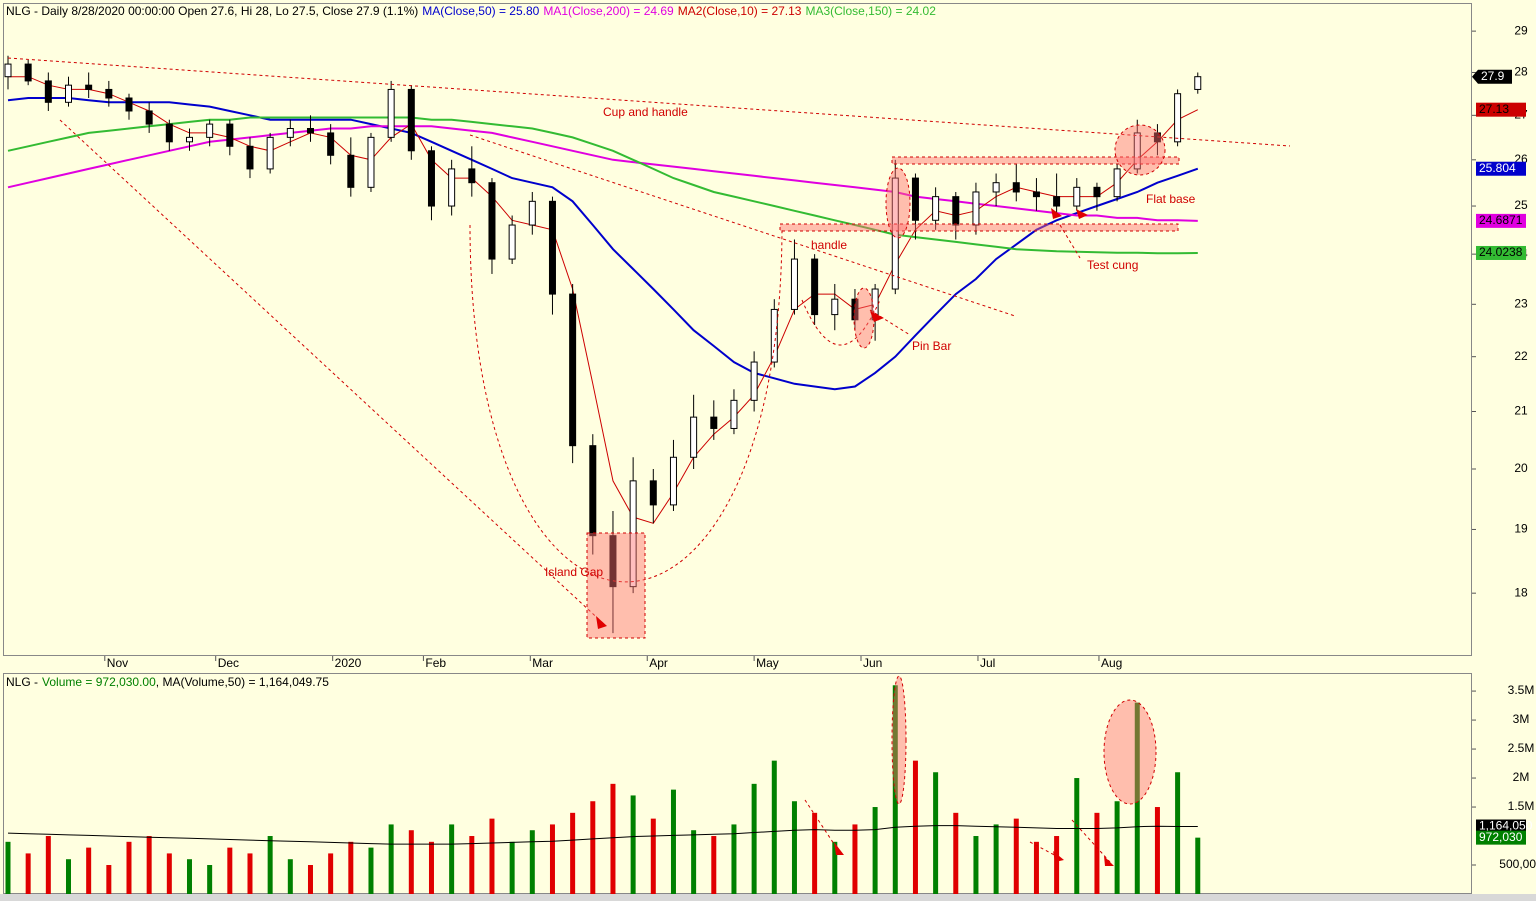 This screenshot has height=901, width=1536. Describe the element at coordinates (1494, 109) in the screenshot. I see `last-value-label: 27.13` at that location.